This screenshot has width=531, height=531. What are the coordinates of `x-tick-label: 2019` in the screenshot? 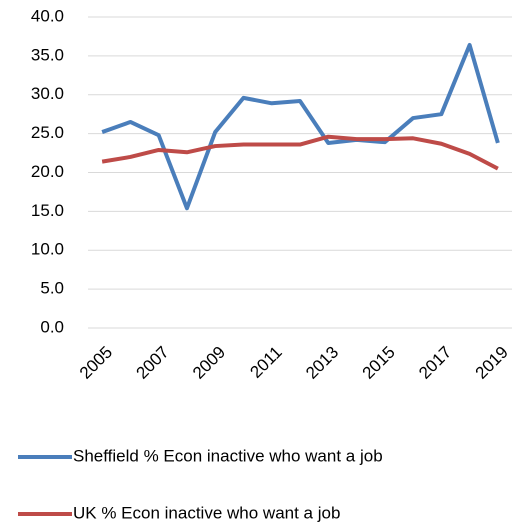 It's located at (492, 363).